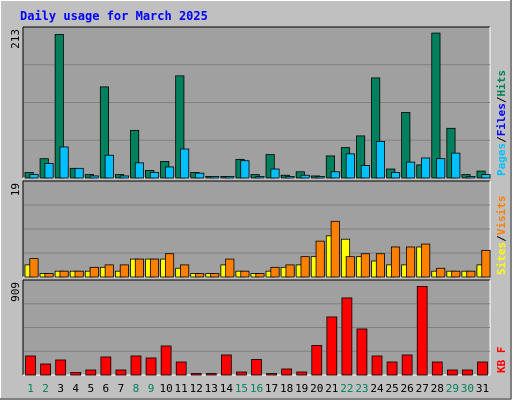 Image resolution: width=512 pixels, height=400 pixels. Describe the element at coordinates (391, 388) in the screenshot. I see `day-label-25: 25` at that location.